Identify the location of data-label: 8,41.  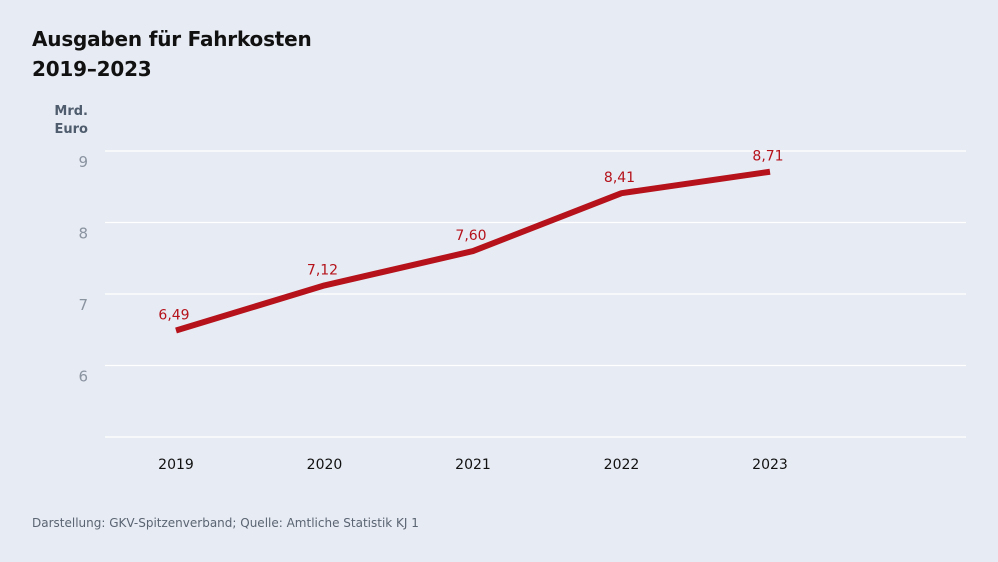
(619, 178).